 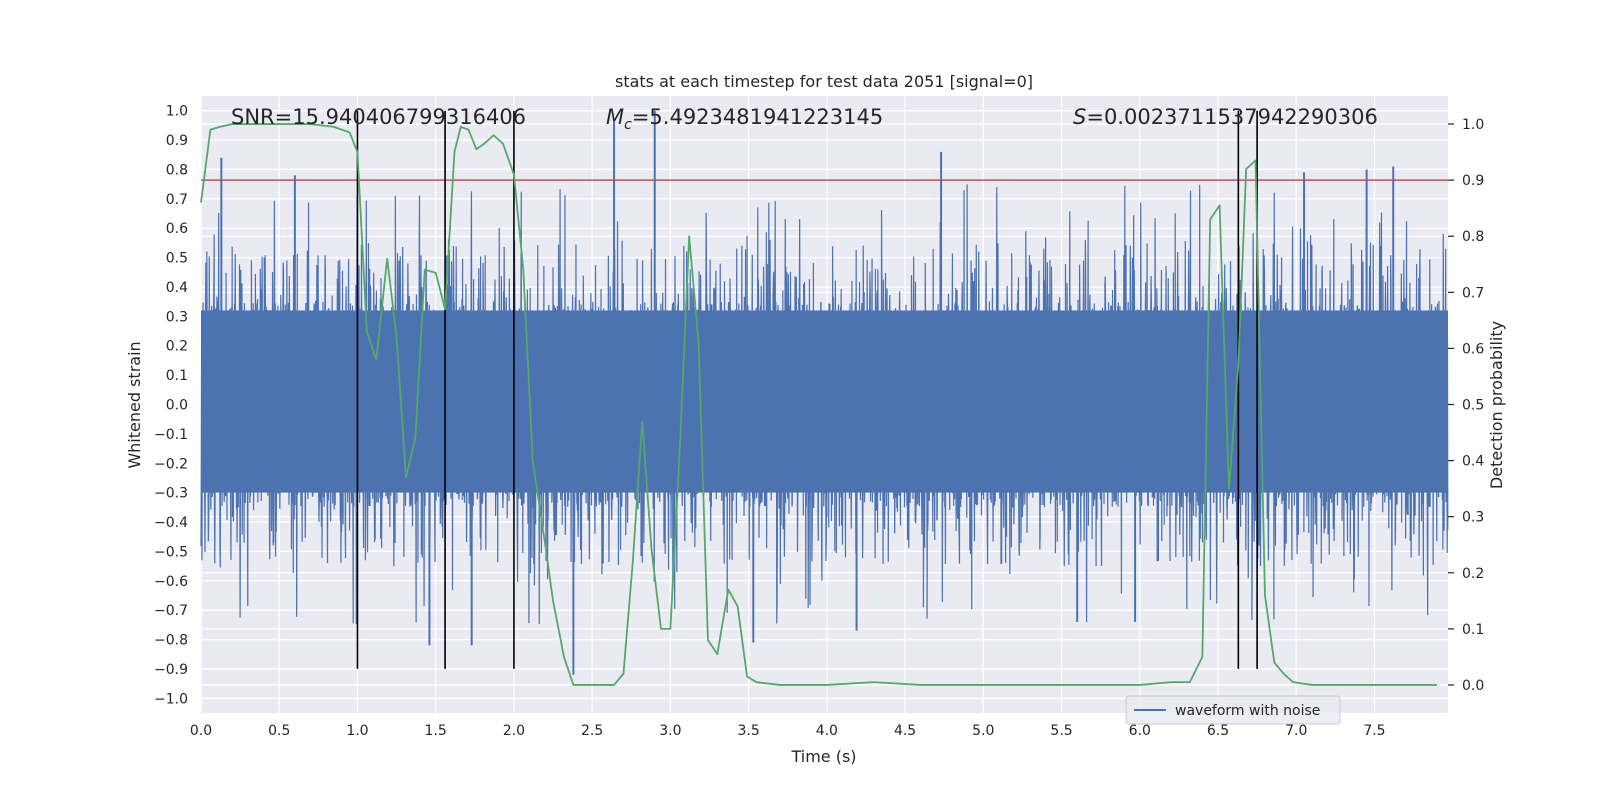 I want to click on y-tick-label: 0.0, so click(x=177, y=406).